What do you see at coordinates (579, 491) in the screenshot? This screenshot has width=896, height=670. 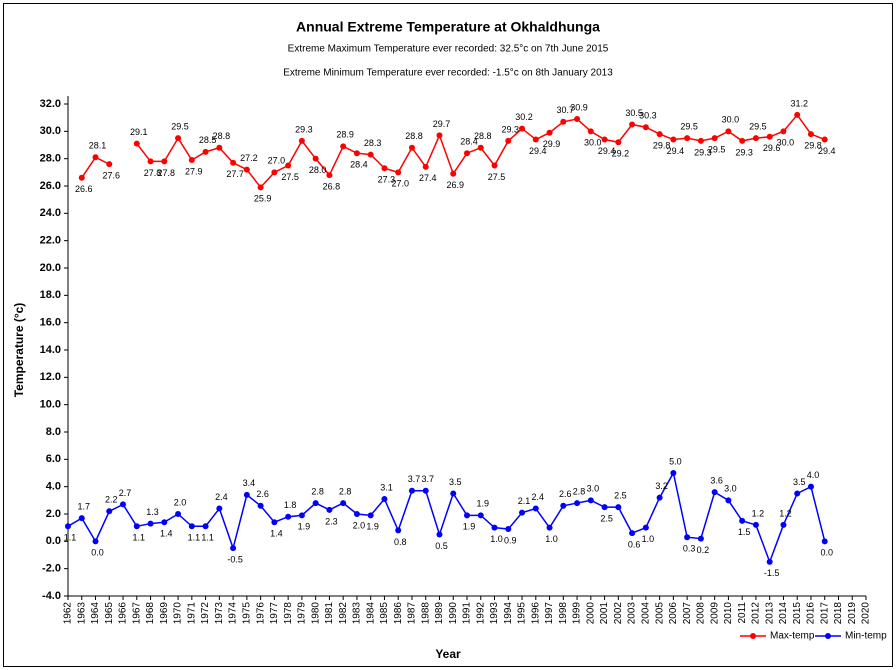 I see `data-label: 2.8` at bounding box center [579, 491].